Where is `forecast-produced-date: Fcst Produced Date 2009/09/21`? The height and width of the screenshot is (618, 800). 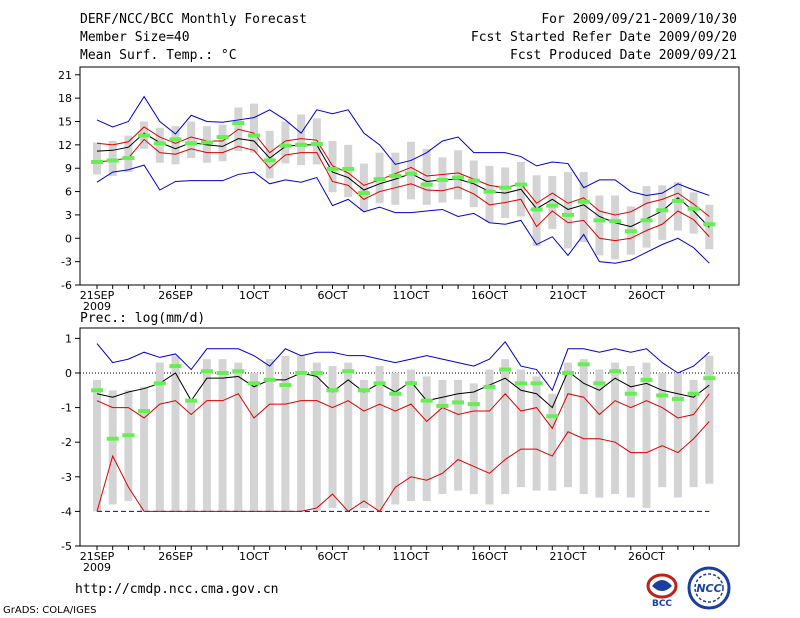 forecast-produced-date: Fcst Produced Date 2009/09/21 is located at coordinates (623, 55).